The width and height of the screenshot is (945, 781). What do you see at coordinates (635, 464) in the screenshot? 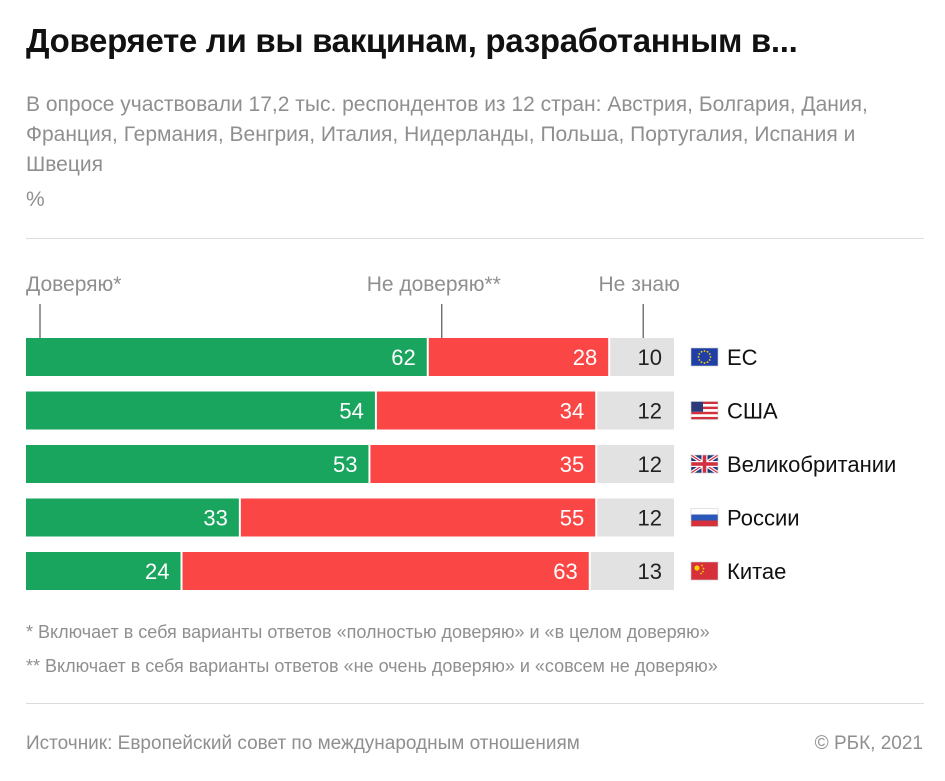
I see `bar-uk-dont-know` at bounding box center [635, 464].